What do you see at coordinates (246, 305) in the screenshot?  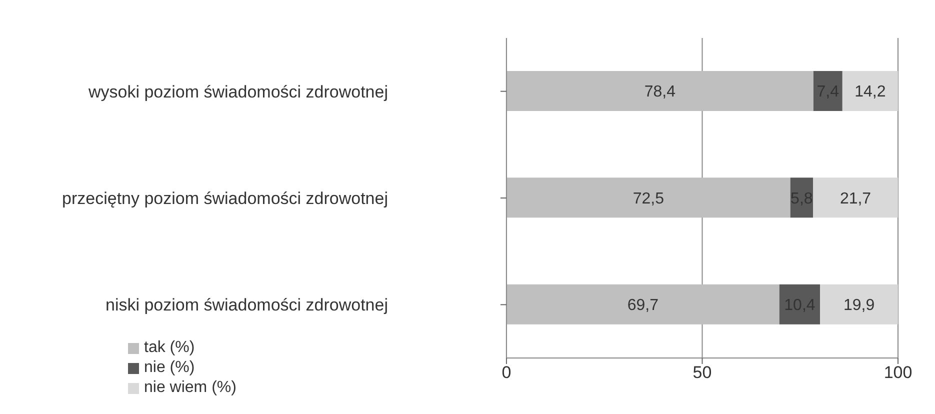 I see `y-tick-label: niski poziom świadomości zdrowotnej` at bounding box center [246, 305].